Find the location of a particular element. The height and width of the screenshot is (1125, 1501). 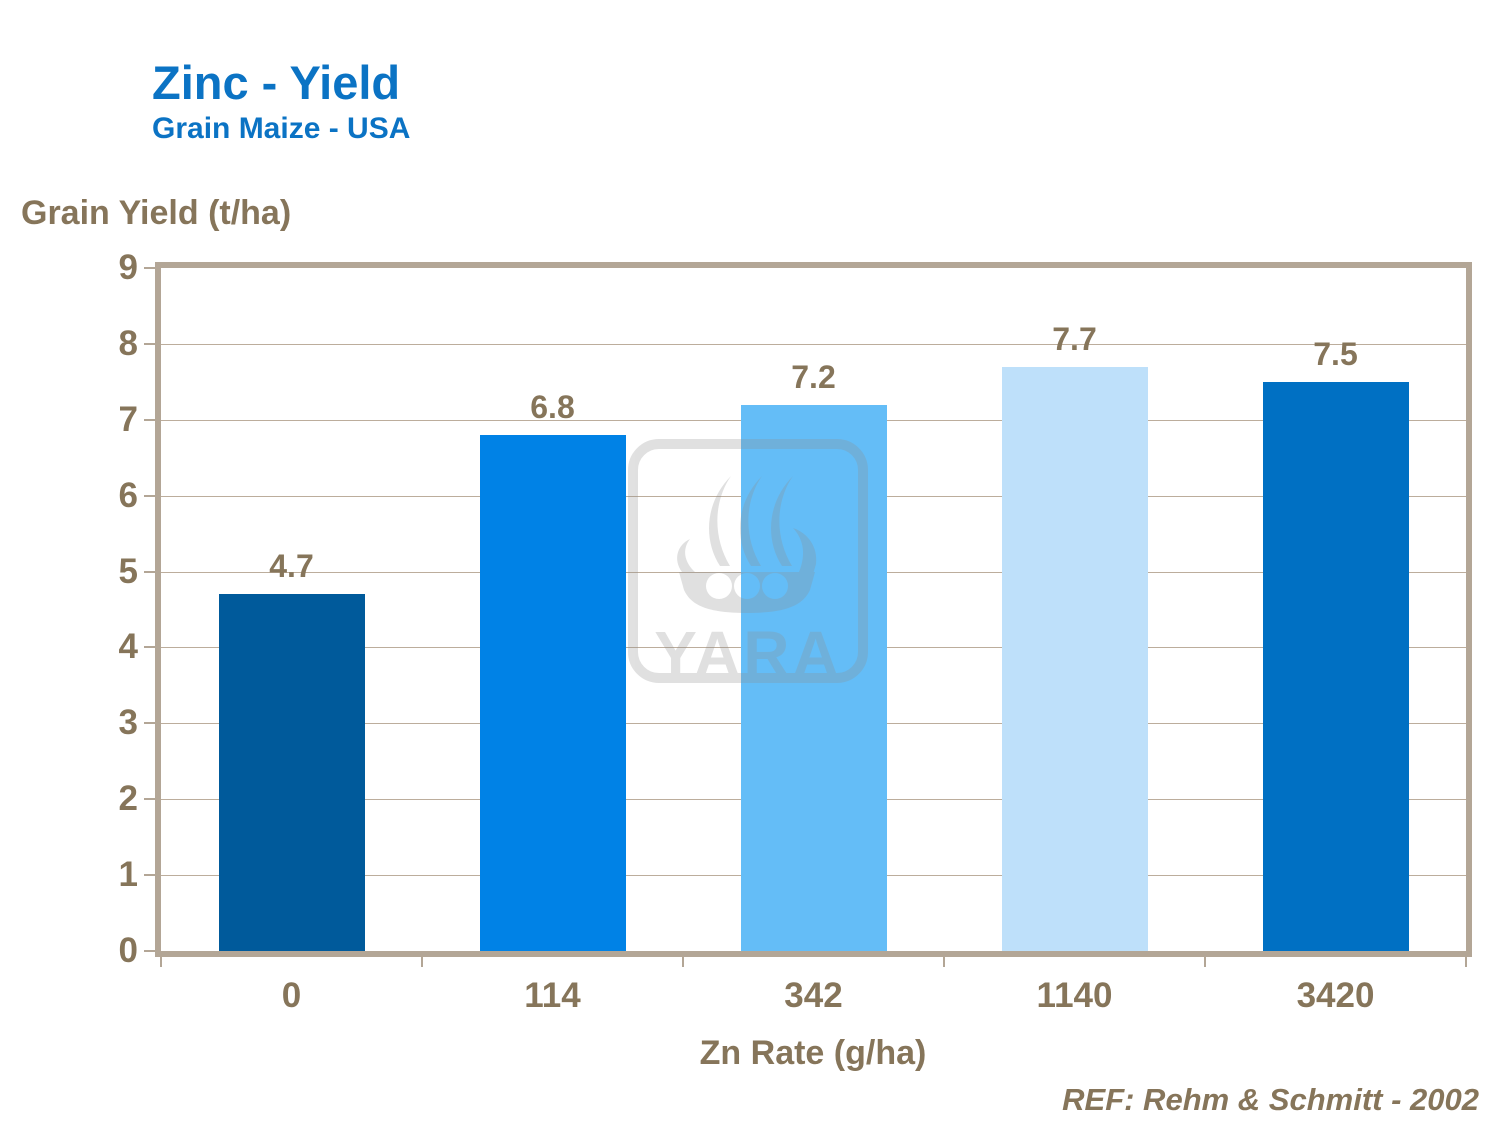

bar-value-label: 4.7 is located at coordinates (291, 566).